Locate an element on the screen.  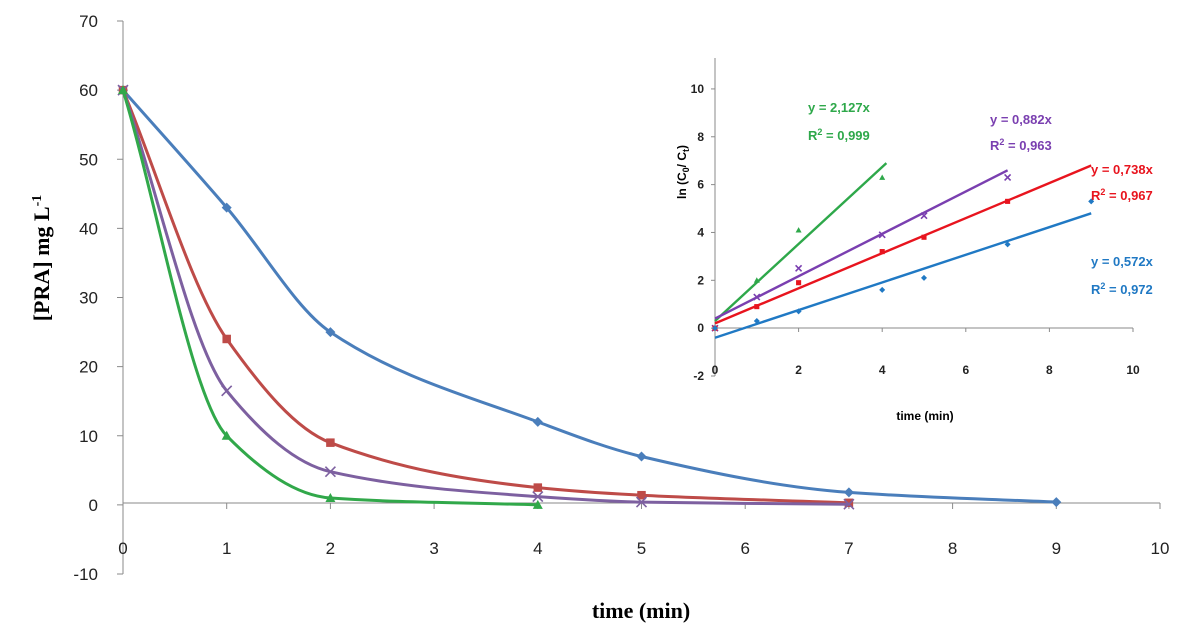
main-y-axis-title-sup: -1 is located at coordinates (37, 201).